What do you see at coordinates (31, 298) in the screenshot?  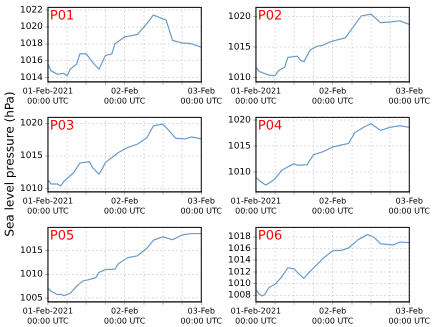 I see `y-tick-label: 1005` at bounding box center [31, 298].